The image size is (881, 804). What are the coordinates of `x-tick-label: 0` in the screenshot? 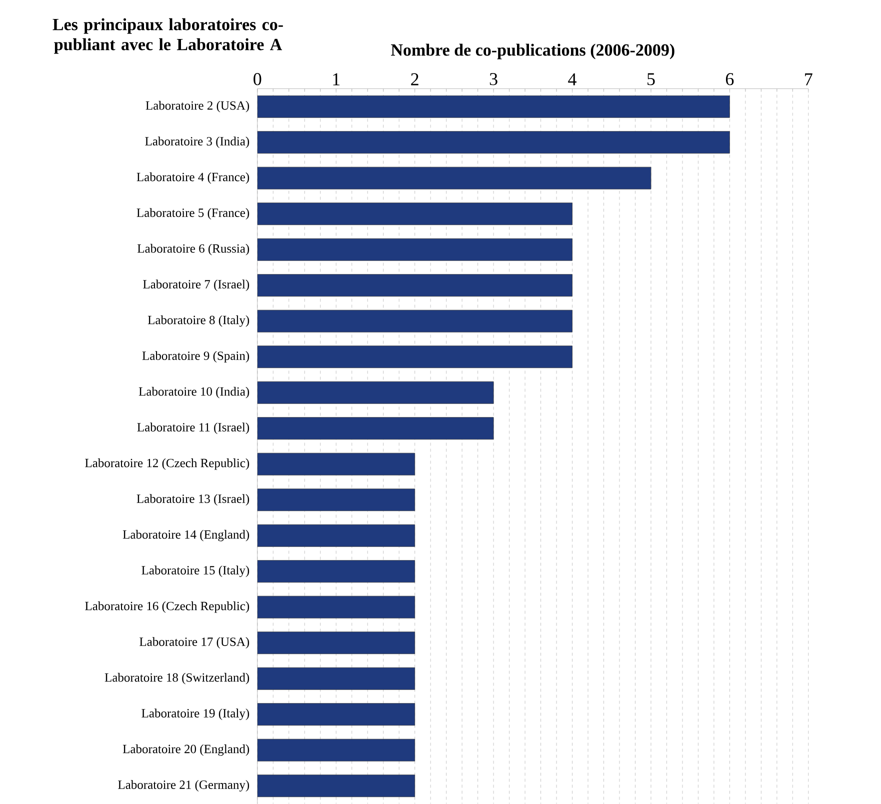 It's located at (258, 79).